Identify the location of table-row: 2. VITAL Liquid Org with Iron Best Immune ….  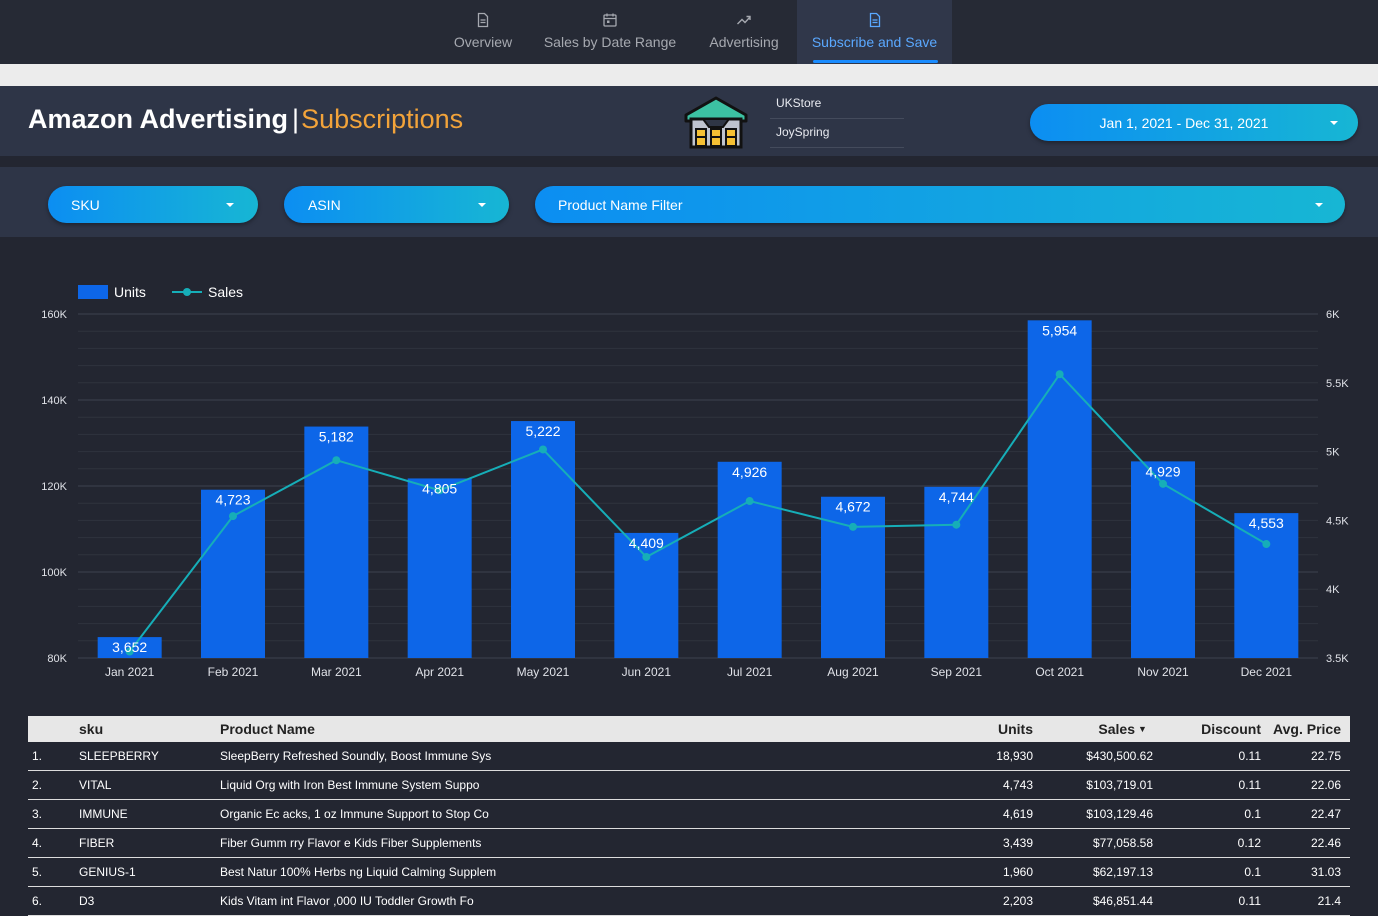
(689, 785).